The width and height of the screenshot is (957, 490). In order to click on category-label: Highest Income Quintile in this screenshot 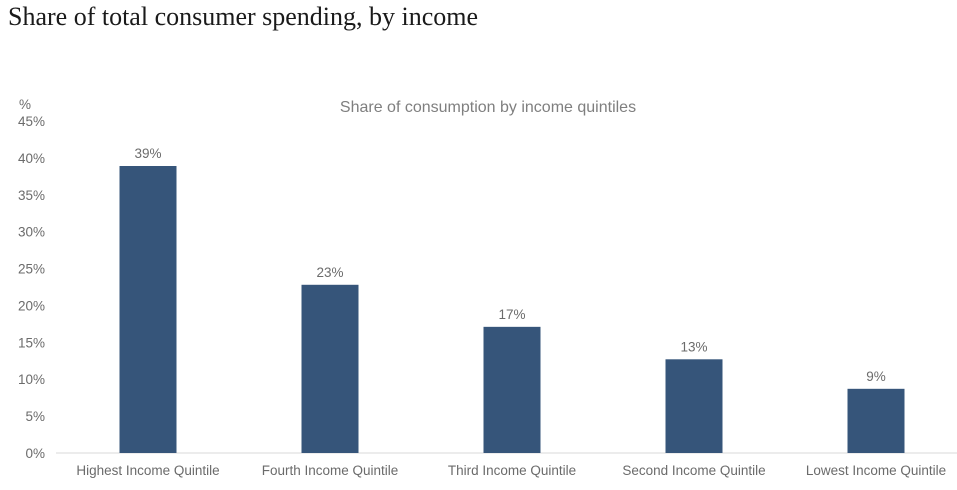, I will do `click(147, 470)`.